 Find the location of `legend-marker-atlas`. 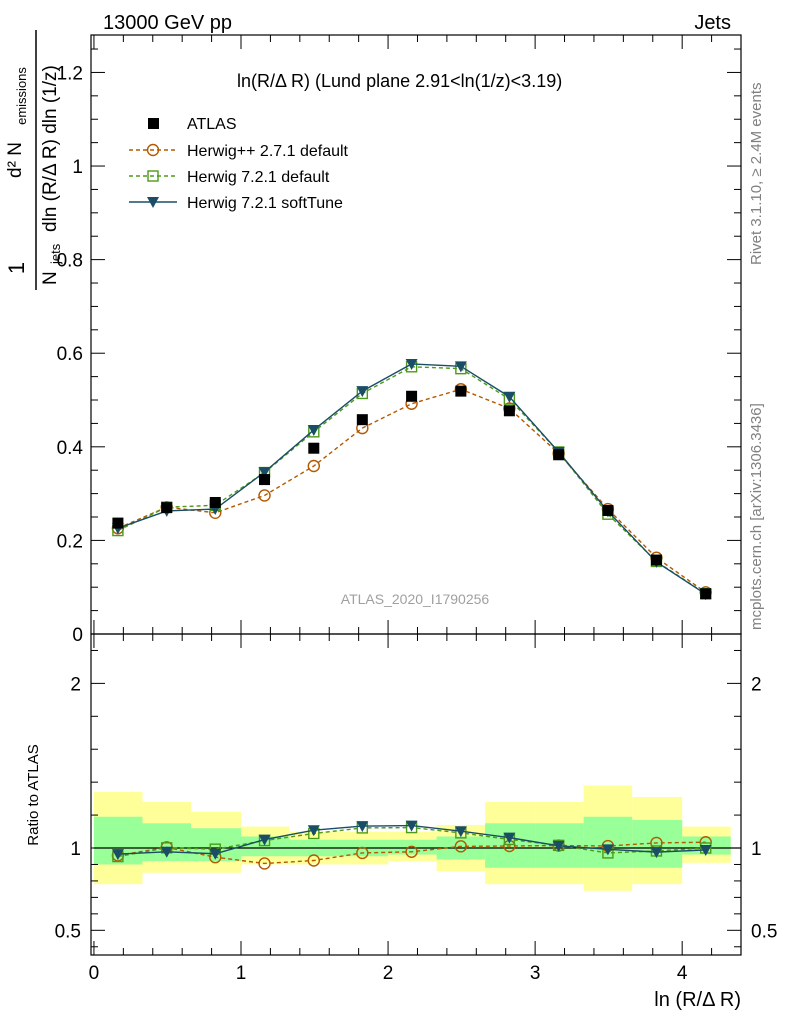

legend-marker-atlas is located at coordinates (153, 123).